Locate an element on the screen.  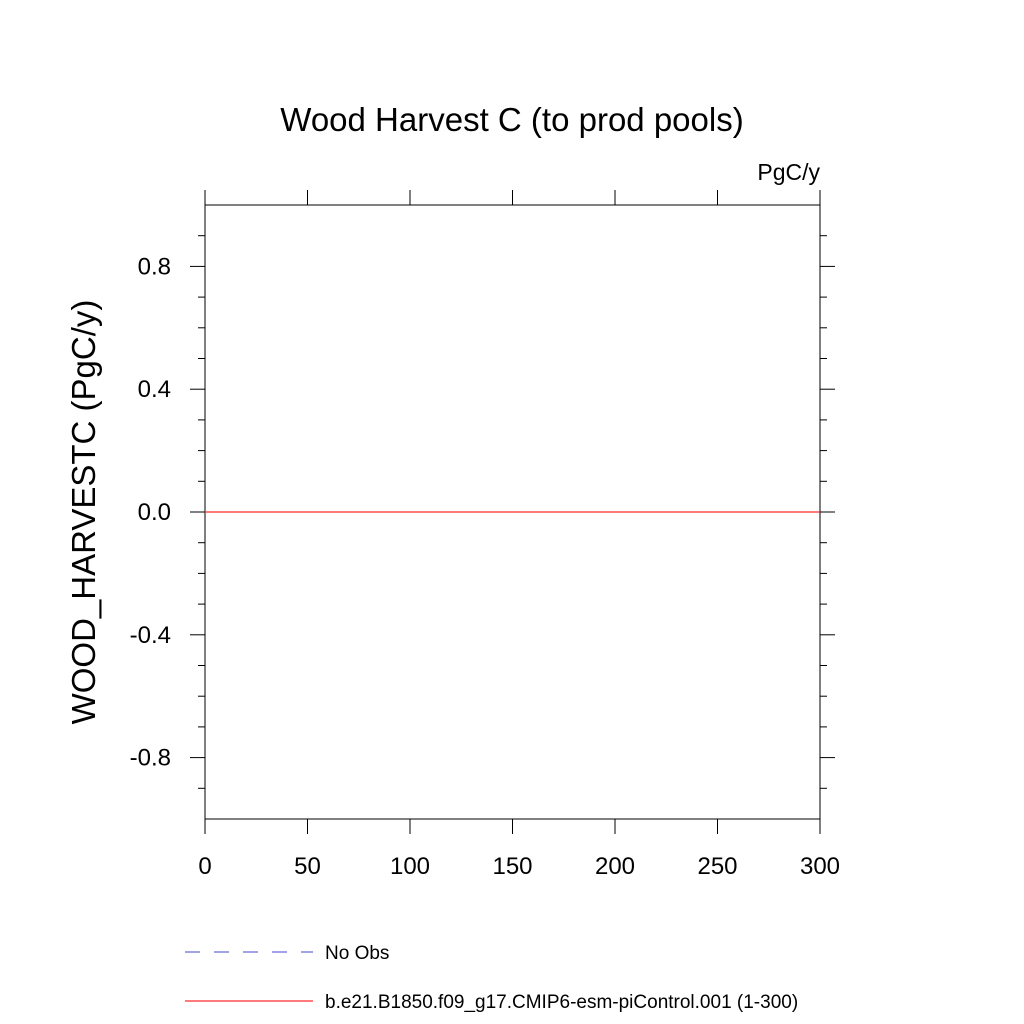
x-tick-label: 150 is located at coordinates (512, 866).